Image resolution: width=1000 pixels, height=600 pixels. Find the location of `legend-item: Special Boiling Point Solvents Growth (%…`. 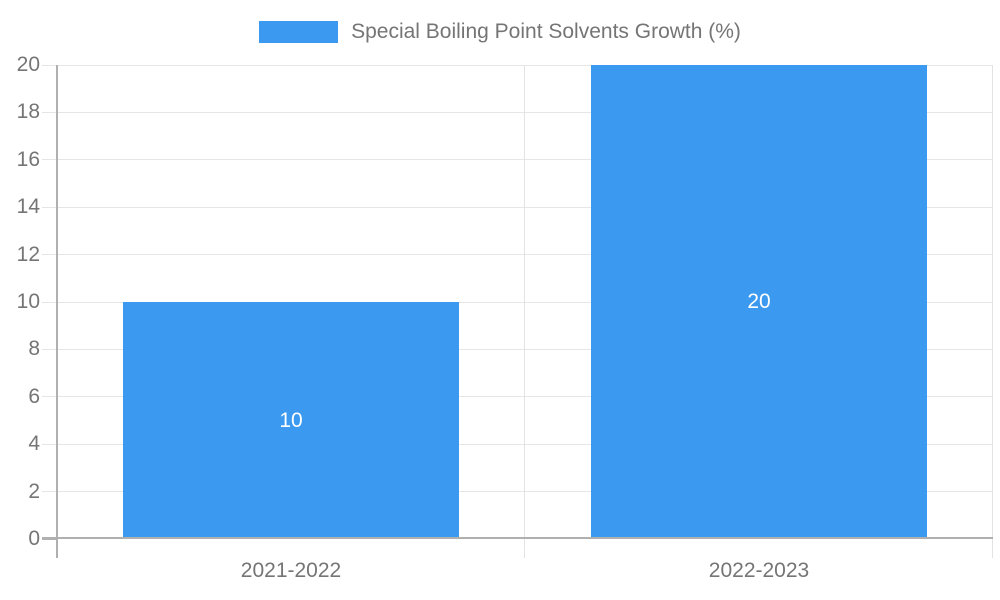

legend-item: Special Boiling Point Solvents Growth (%… is located at coordinates (500, 32).